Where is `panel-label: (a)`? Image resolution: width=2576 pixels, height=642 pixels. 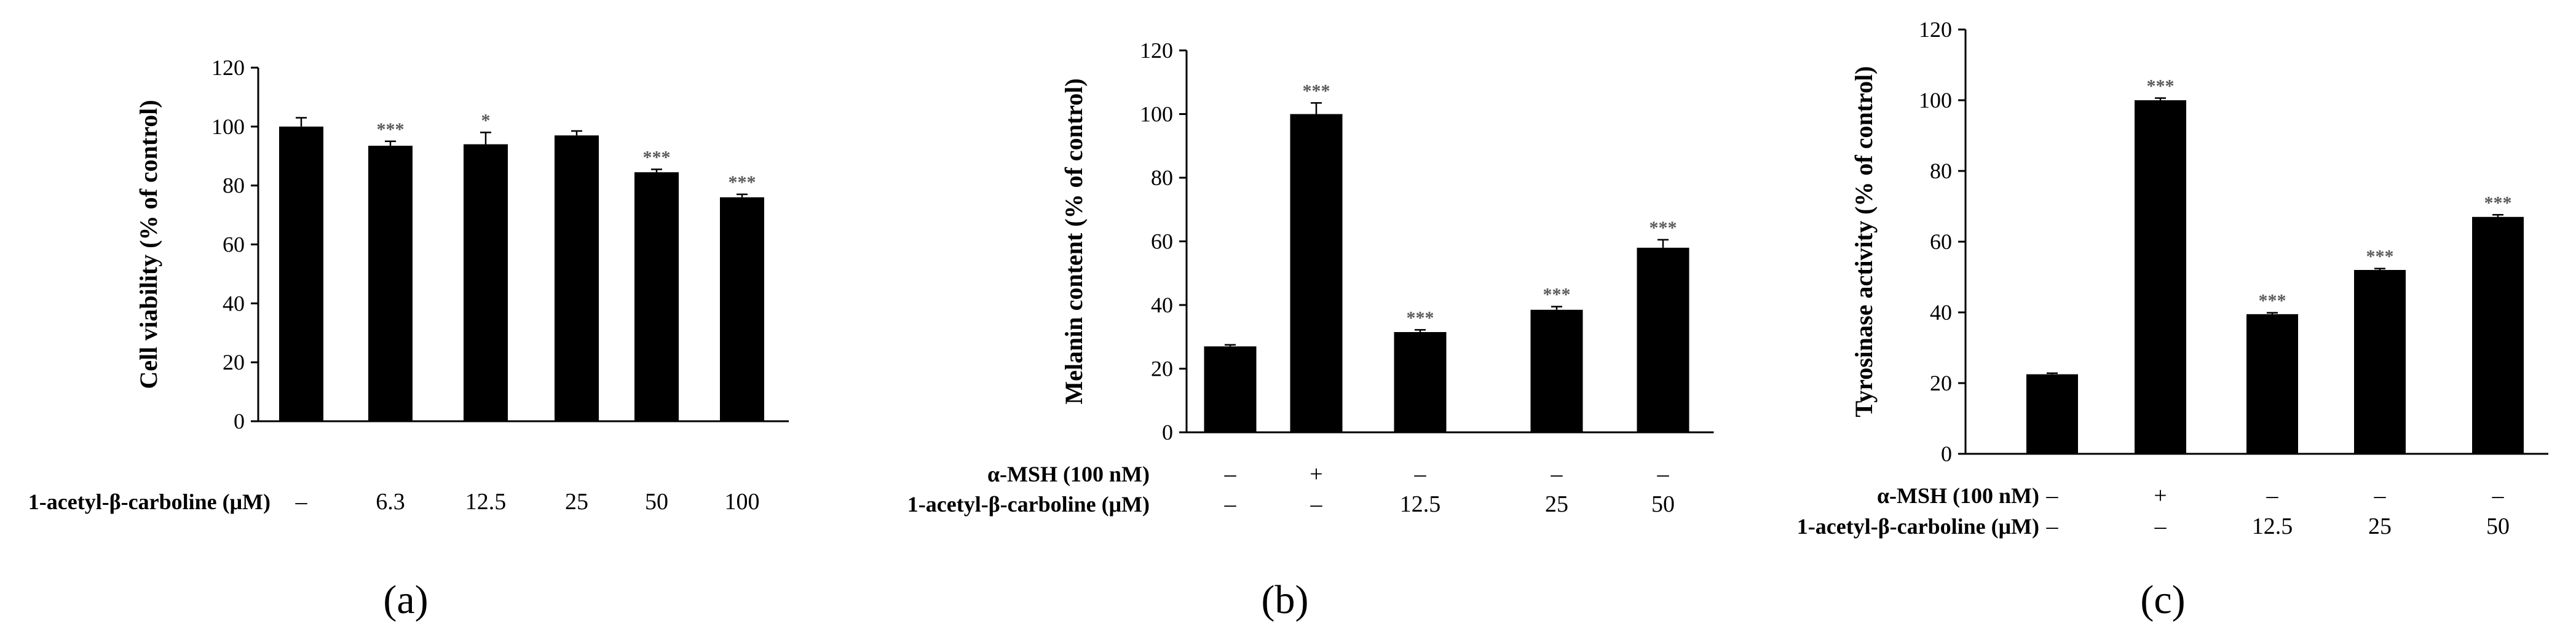
panel-label: (a) is located at coordinates (406, 599).